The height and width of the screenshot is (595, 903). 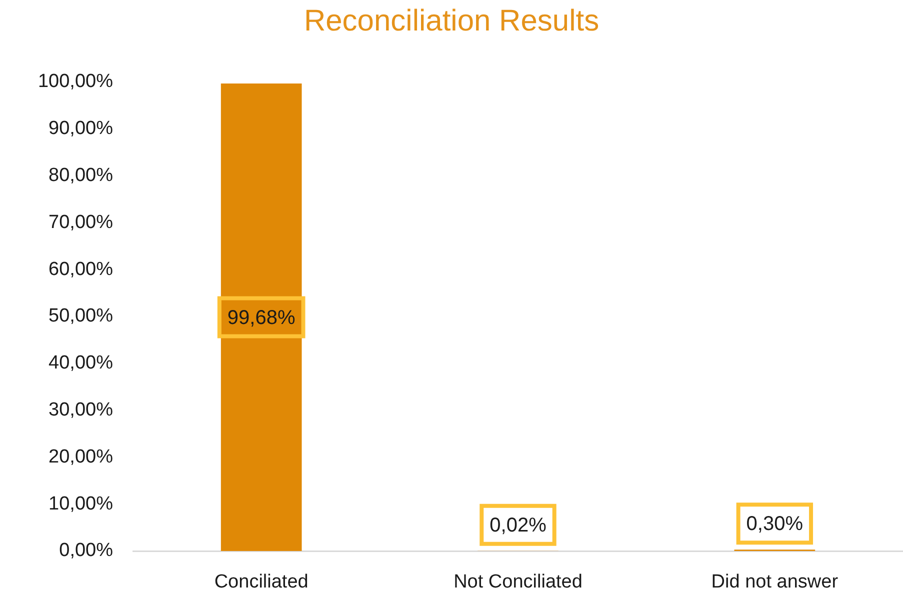 What do you see at coordinates (86, 551) in the screenshot?
I see `y-tick-label: 0,00%` at bounding box center [86, 551].